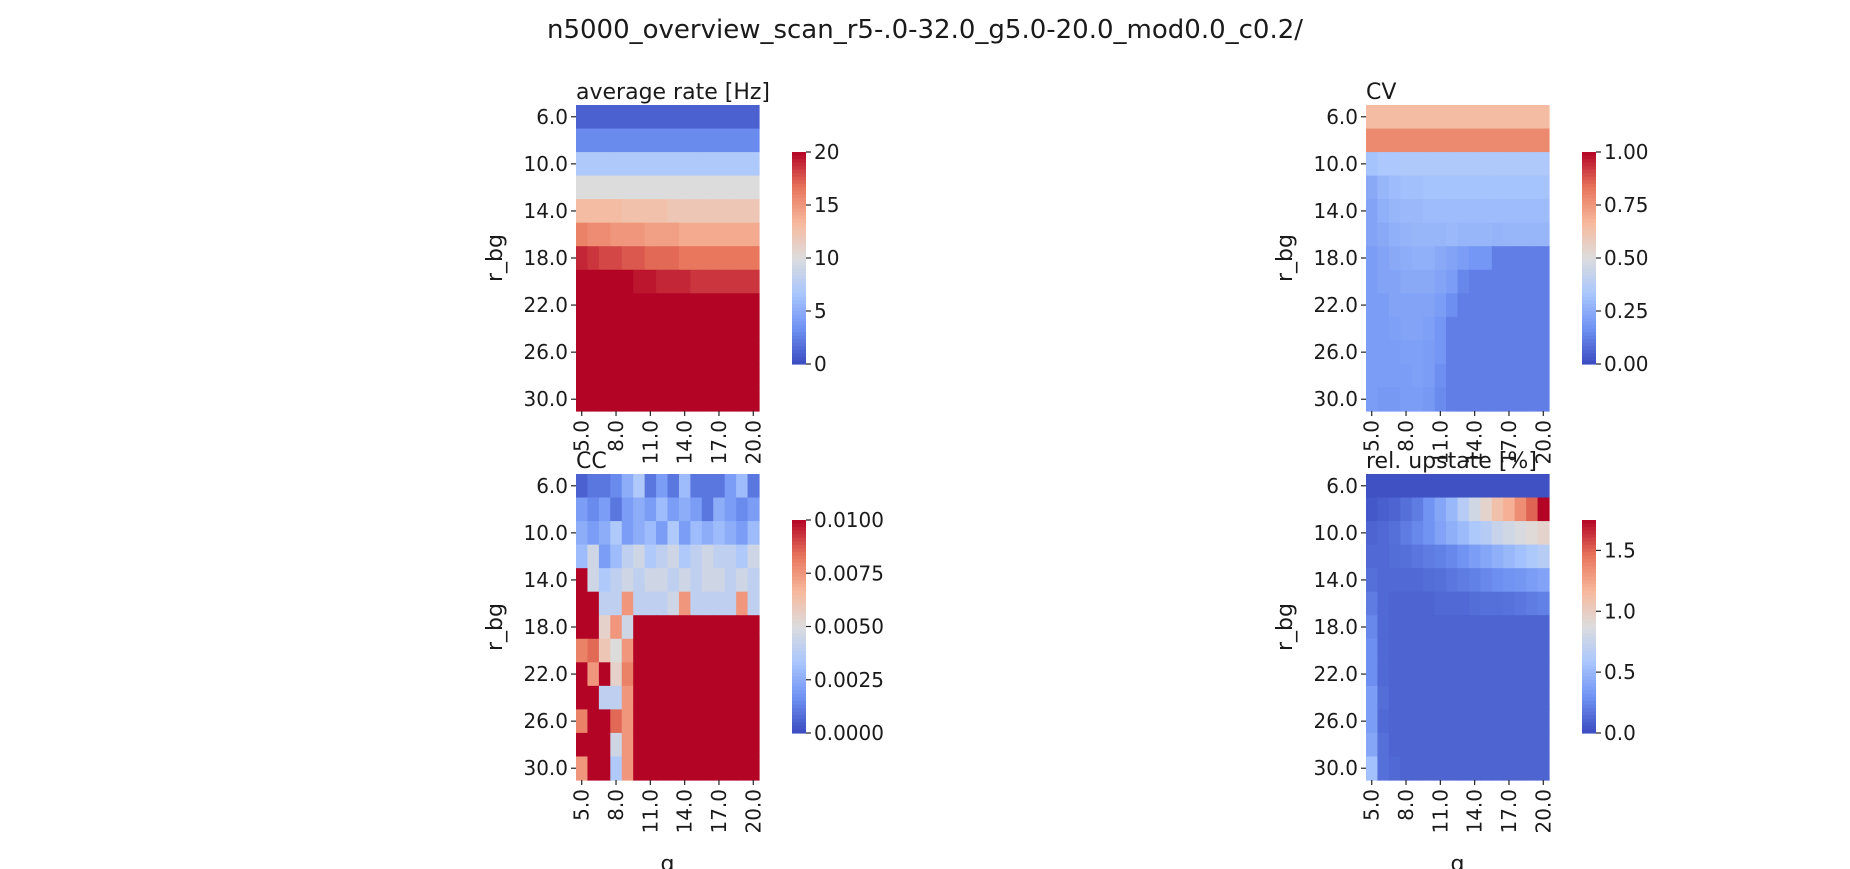  Describe the element at coordinates (1335, 352) in the screenshot. I see `y-tick-label: 26.0` at that location.